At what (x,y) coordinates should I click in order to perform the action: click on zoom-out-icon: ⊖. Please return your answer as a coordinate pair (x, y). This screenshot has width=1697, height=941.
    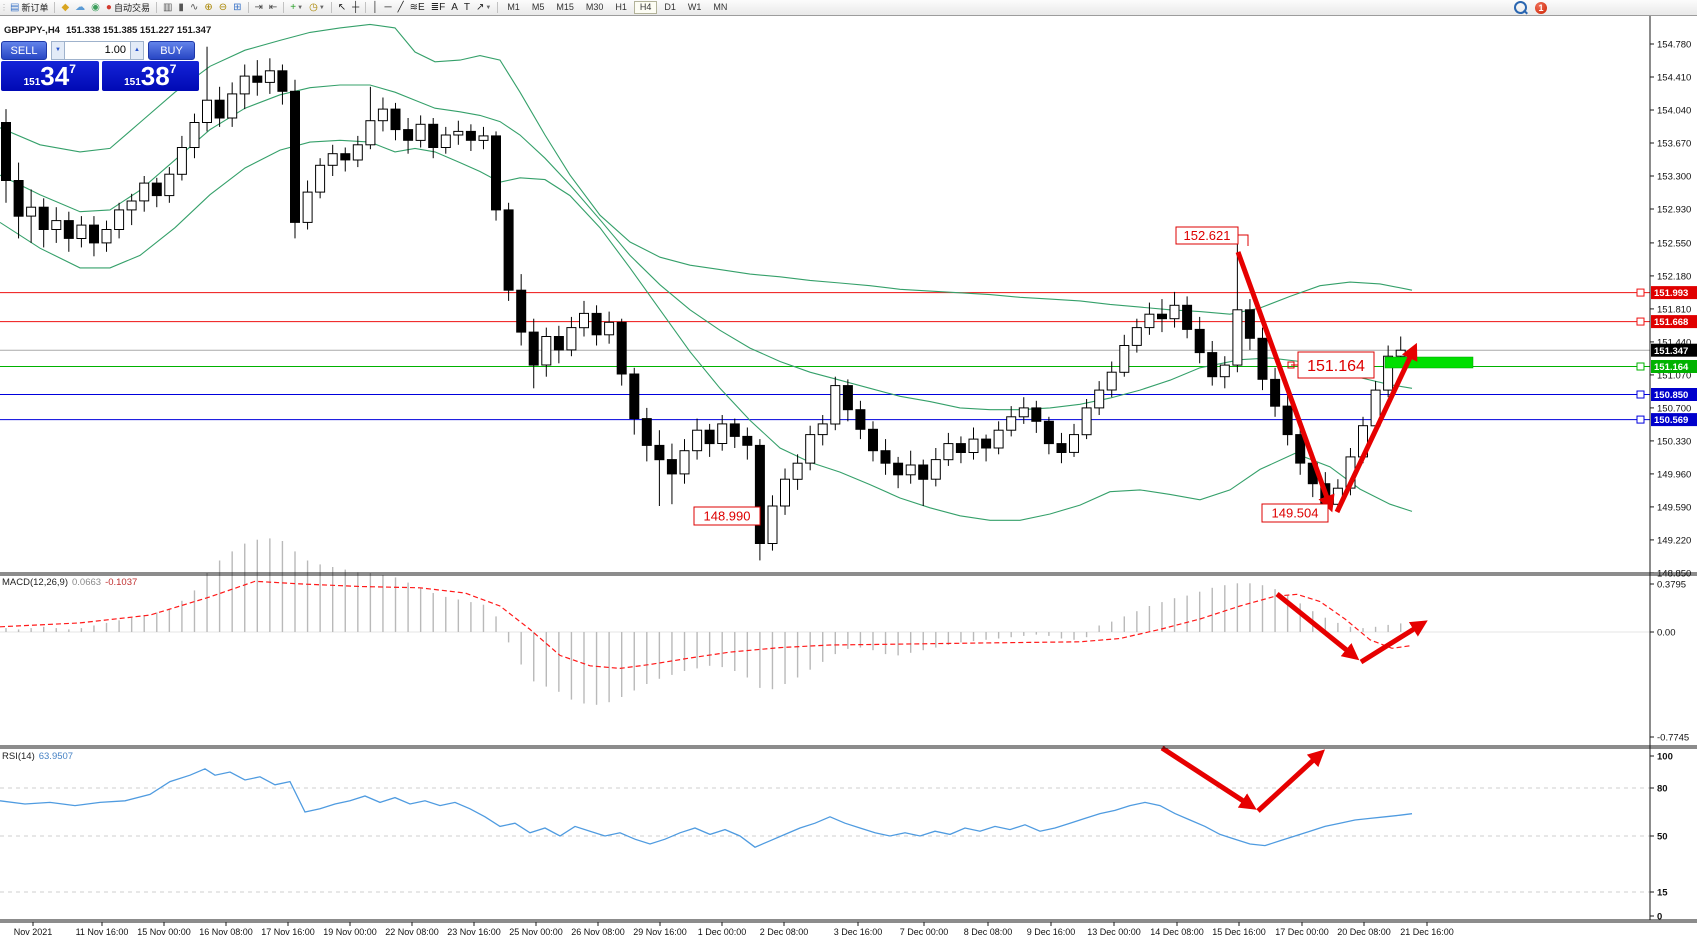
    Looking at the image, I should click on (223, 8).